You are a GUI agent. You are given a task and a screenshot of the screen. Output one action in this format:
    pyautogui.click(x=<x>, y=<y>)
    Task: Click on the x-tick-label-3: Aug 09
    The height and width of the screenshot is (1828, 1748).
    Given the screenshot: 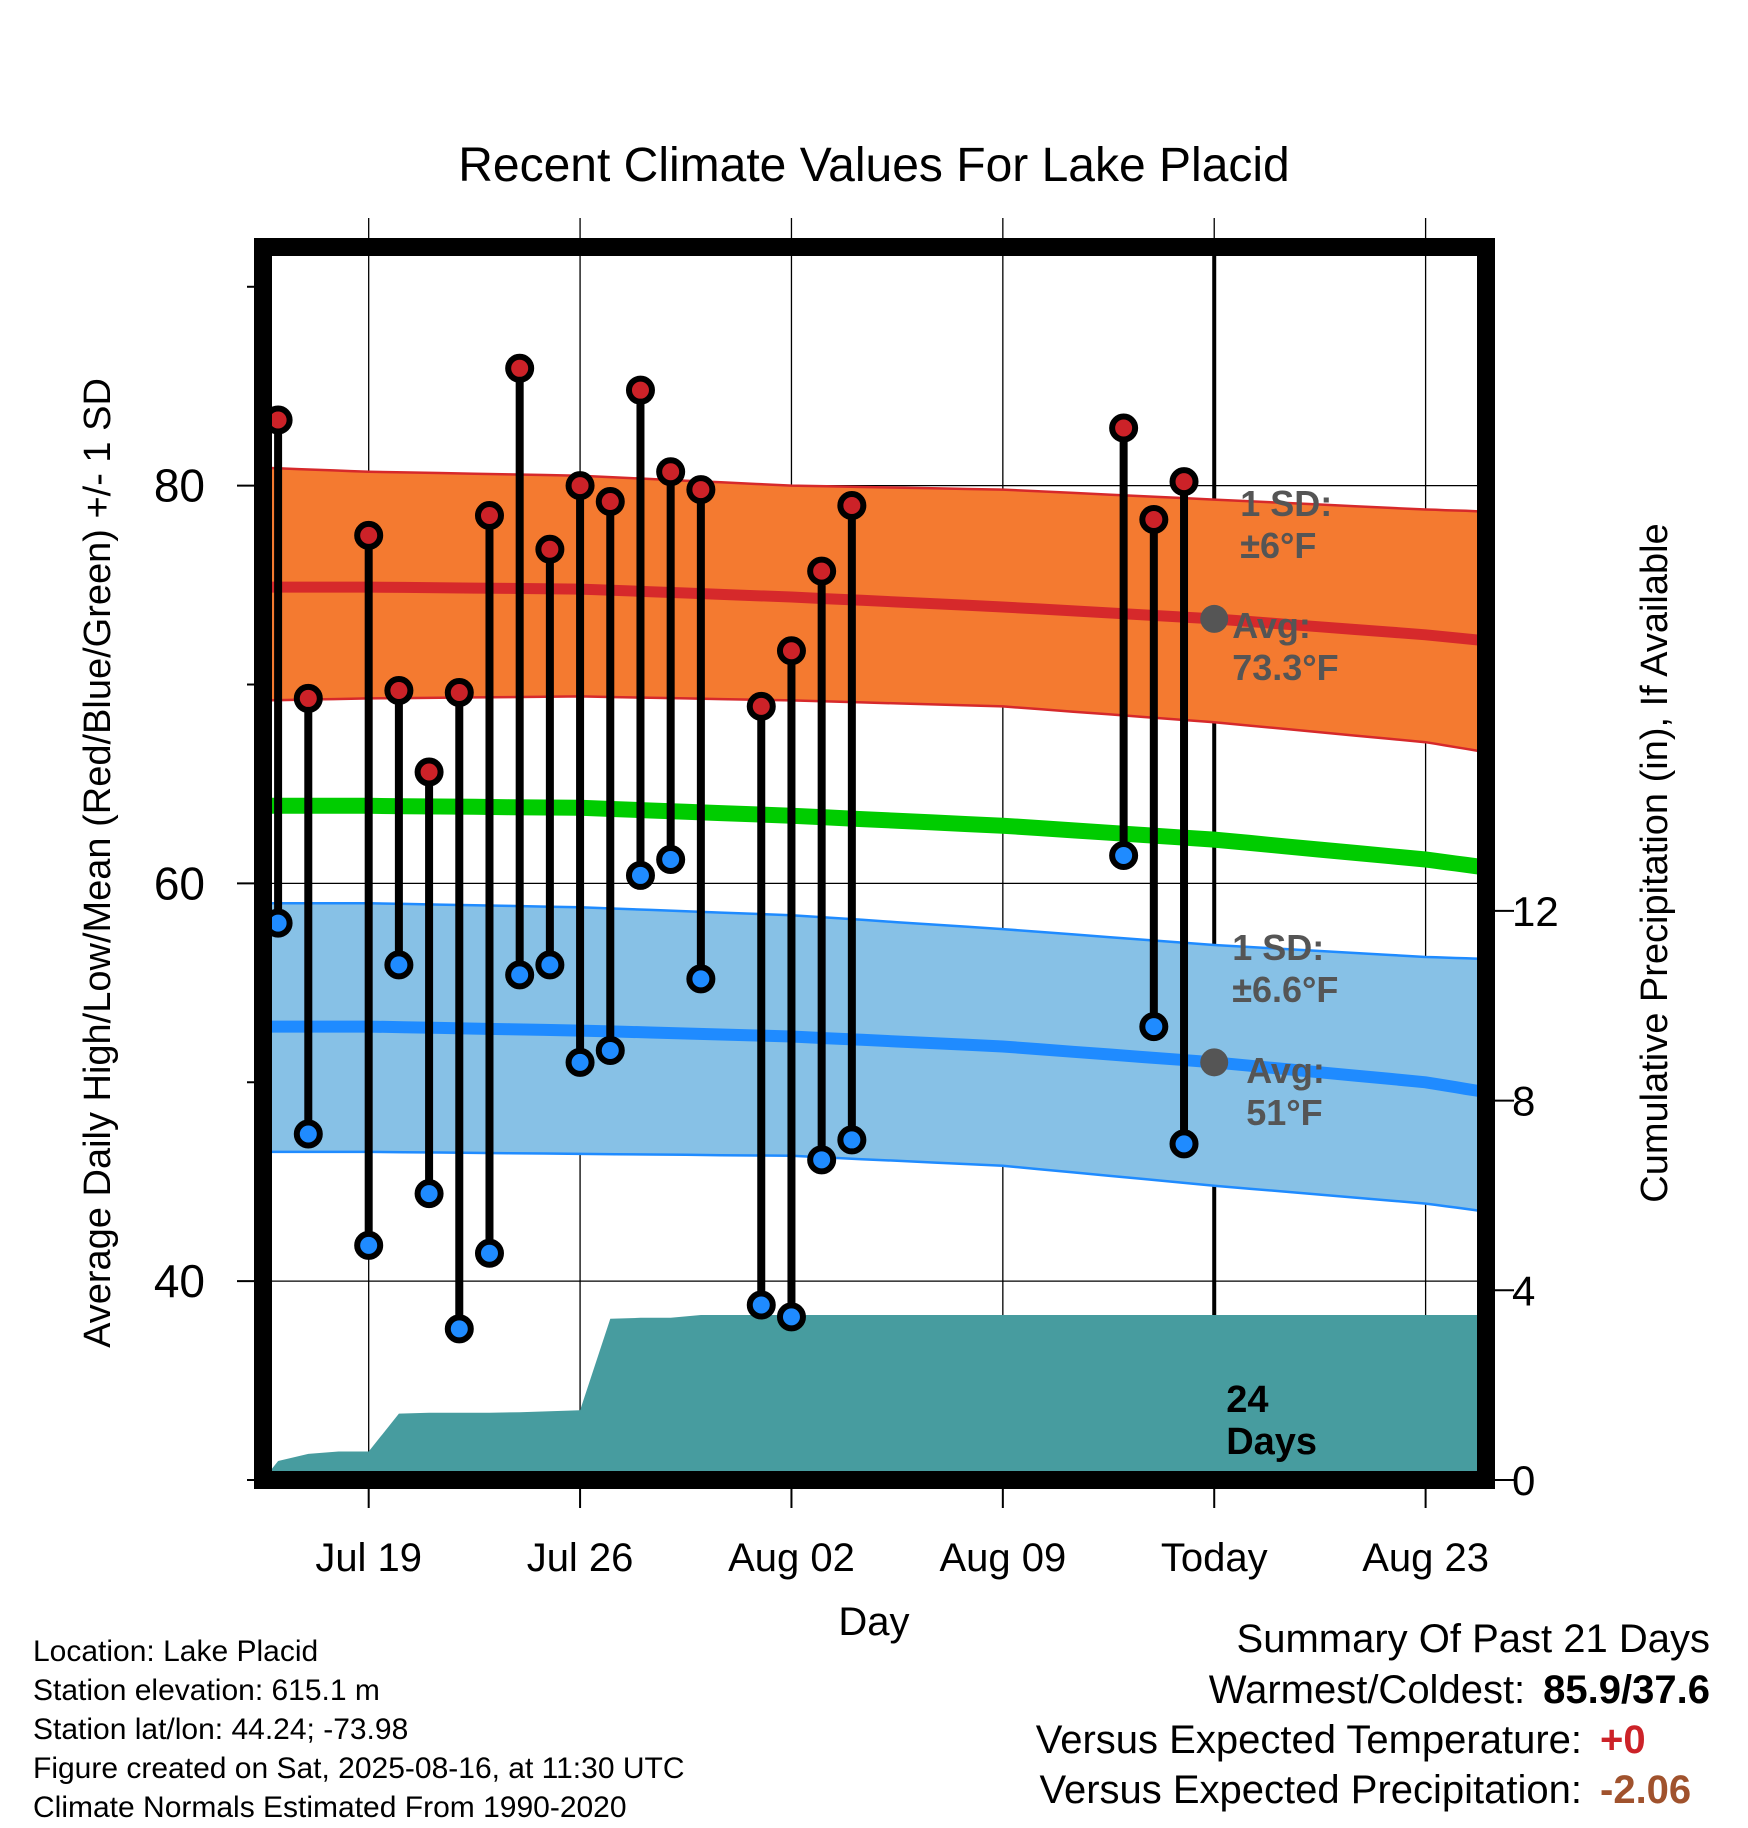 What is the action you would take?
    pyautogui.click(x=1002, y=1558)
    